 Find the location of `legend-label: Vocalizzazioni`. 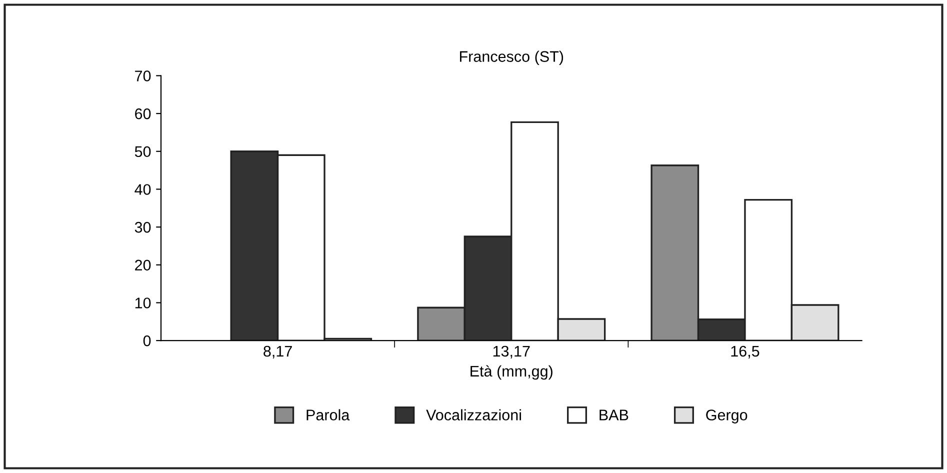

legend-label: Vocalizzazioni is located at coordinates (473, 414).